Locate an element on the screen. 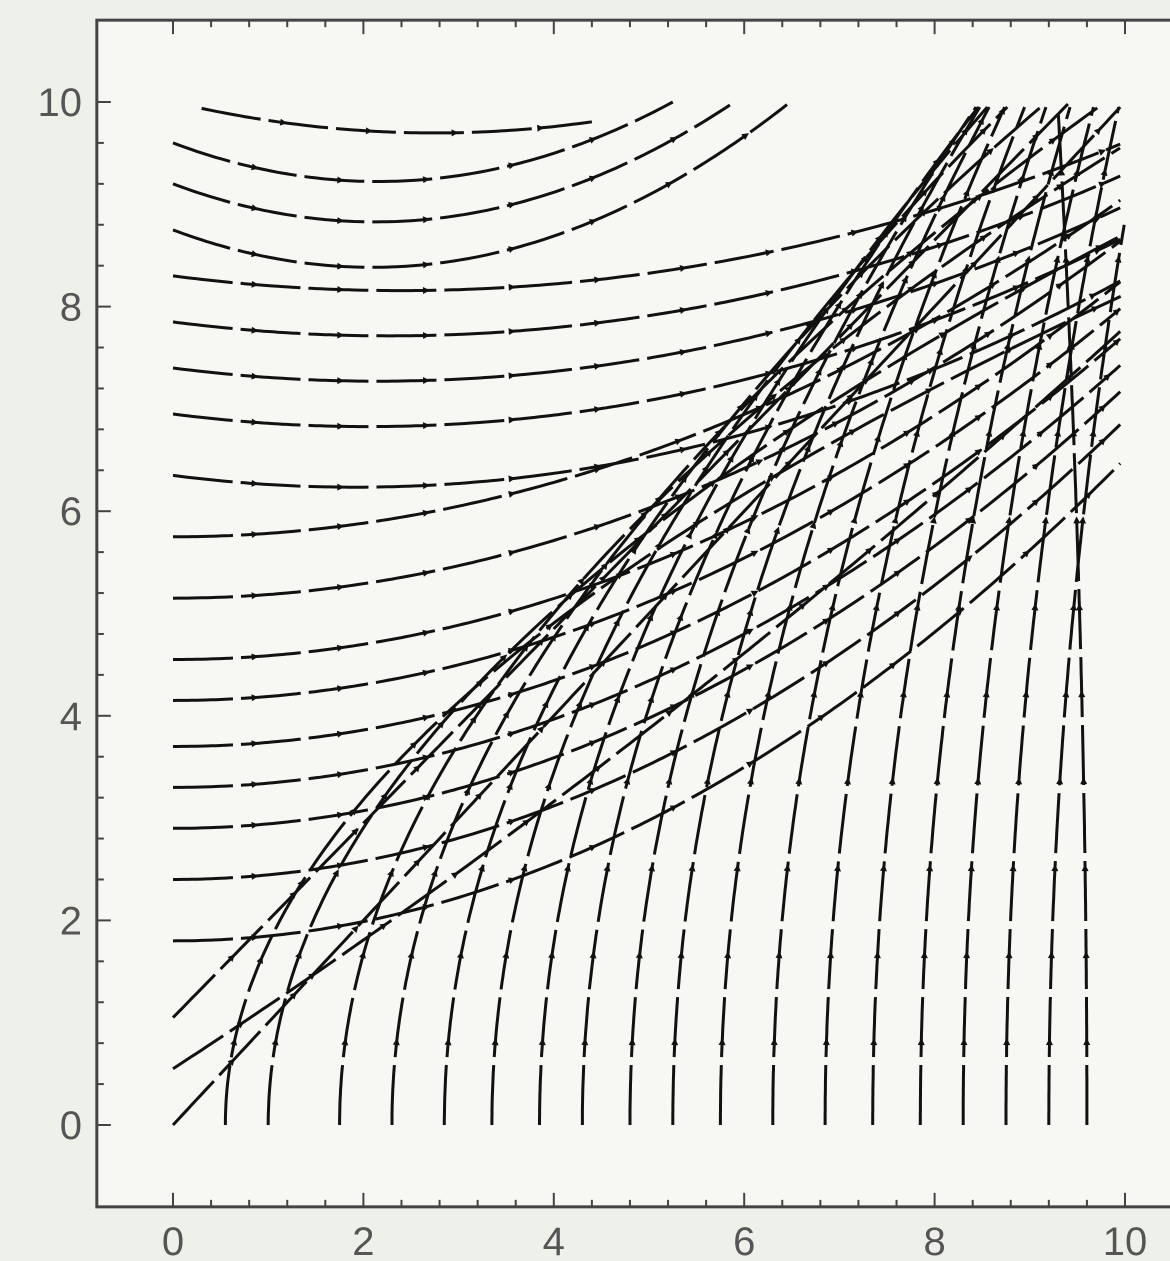  x-tick-label: 6 is located at coordinates (744, 1240).